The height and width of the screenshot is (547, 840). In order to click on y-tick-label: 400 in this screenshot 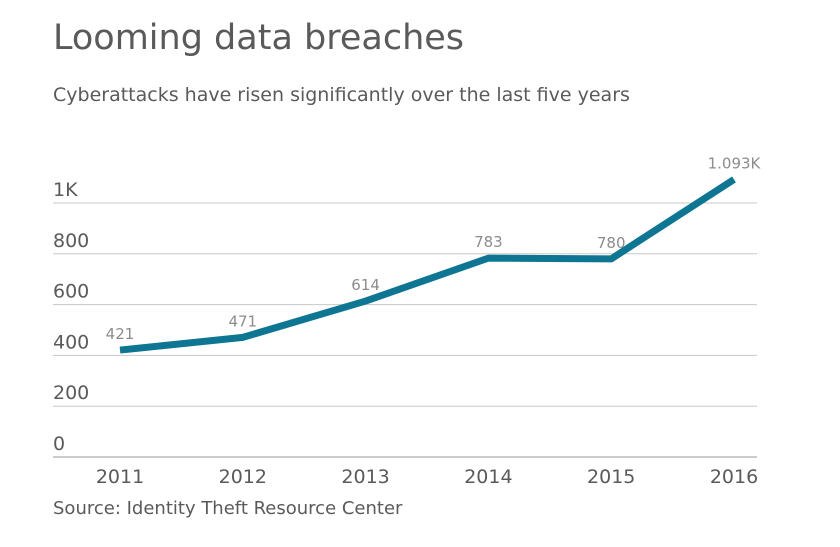, I will do `click(71, 342)`.